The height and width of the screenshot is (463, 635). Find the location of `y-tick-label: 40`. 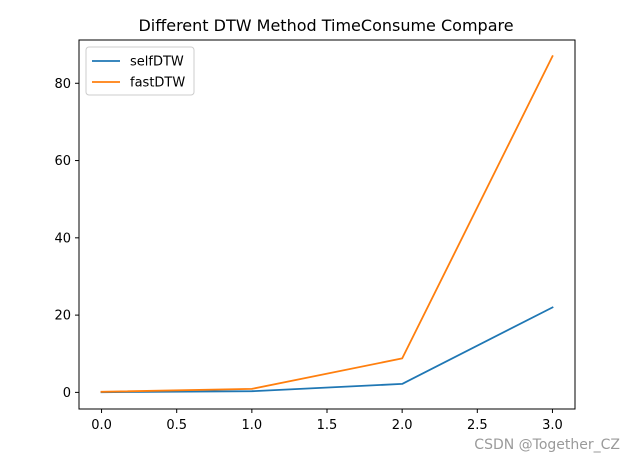

y-tick-label: 40 is located at coordinates (62, 238).